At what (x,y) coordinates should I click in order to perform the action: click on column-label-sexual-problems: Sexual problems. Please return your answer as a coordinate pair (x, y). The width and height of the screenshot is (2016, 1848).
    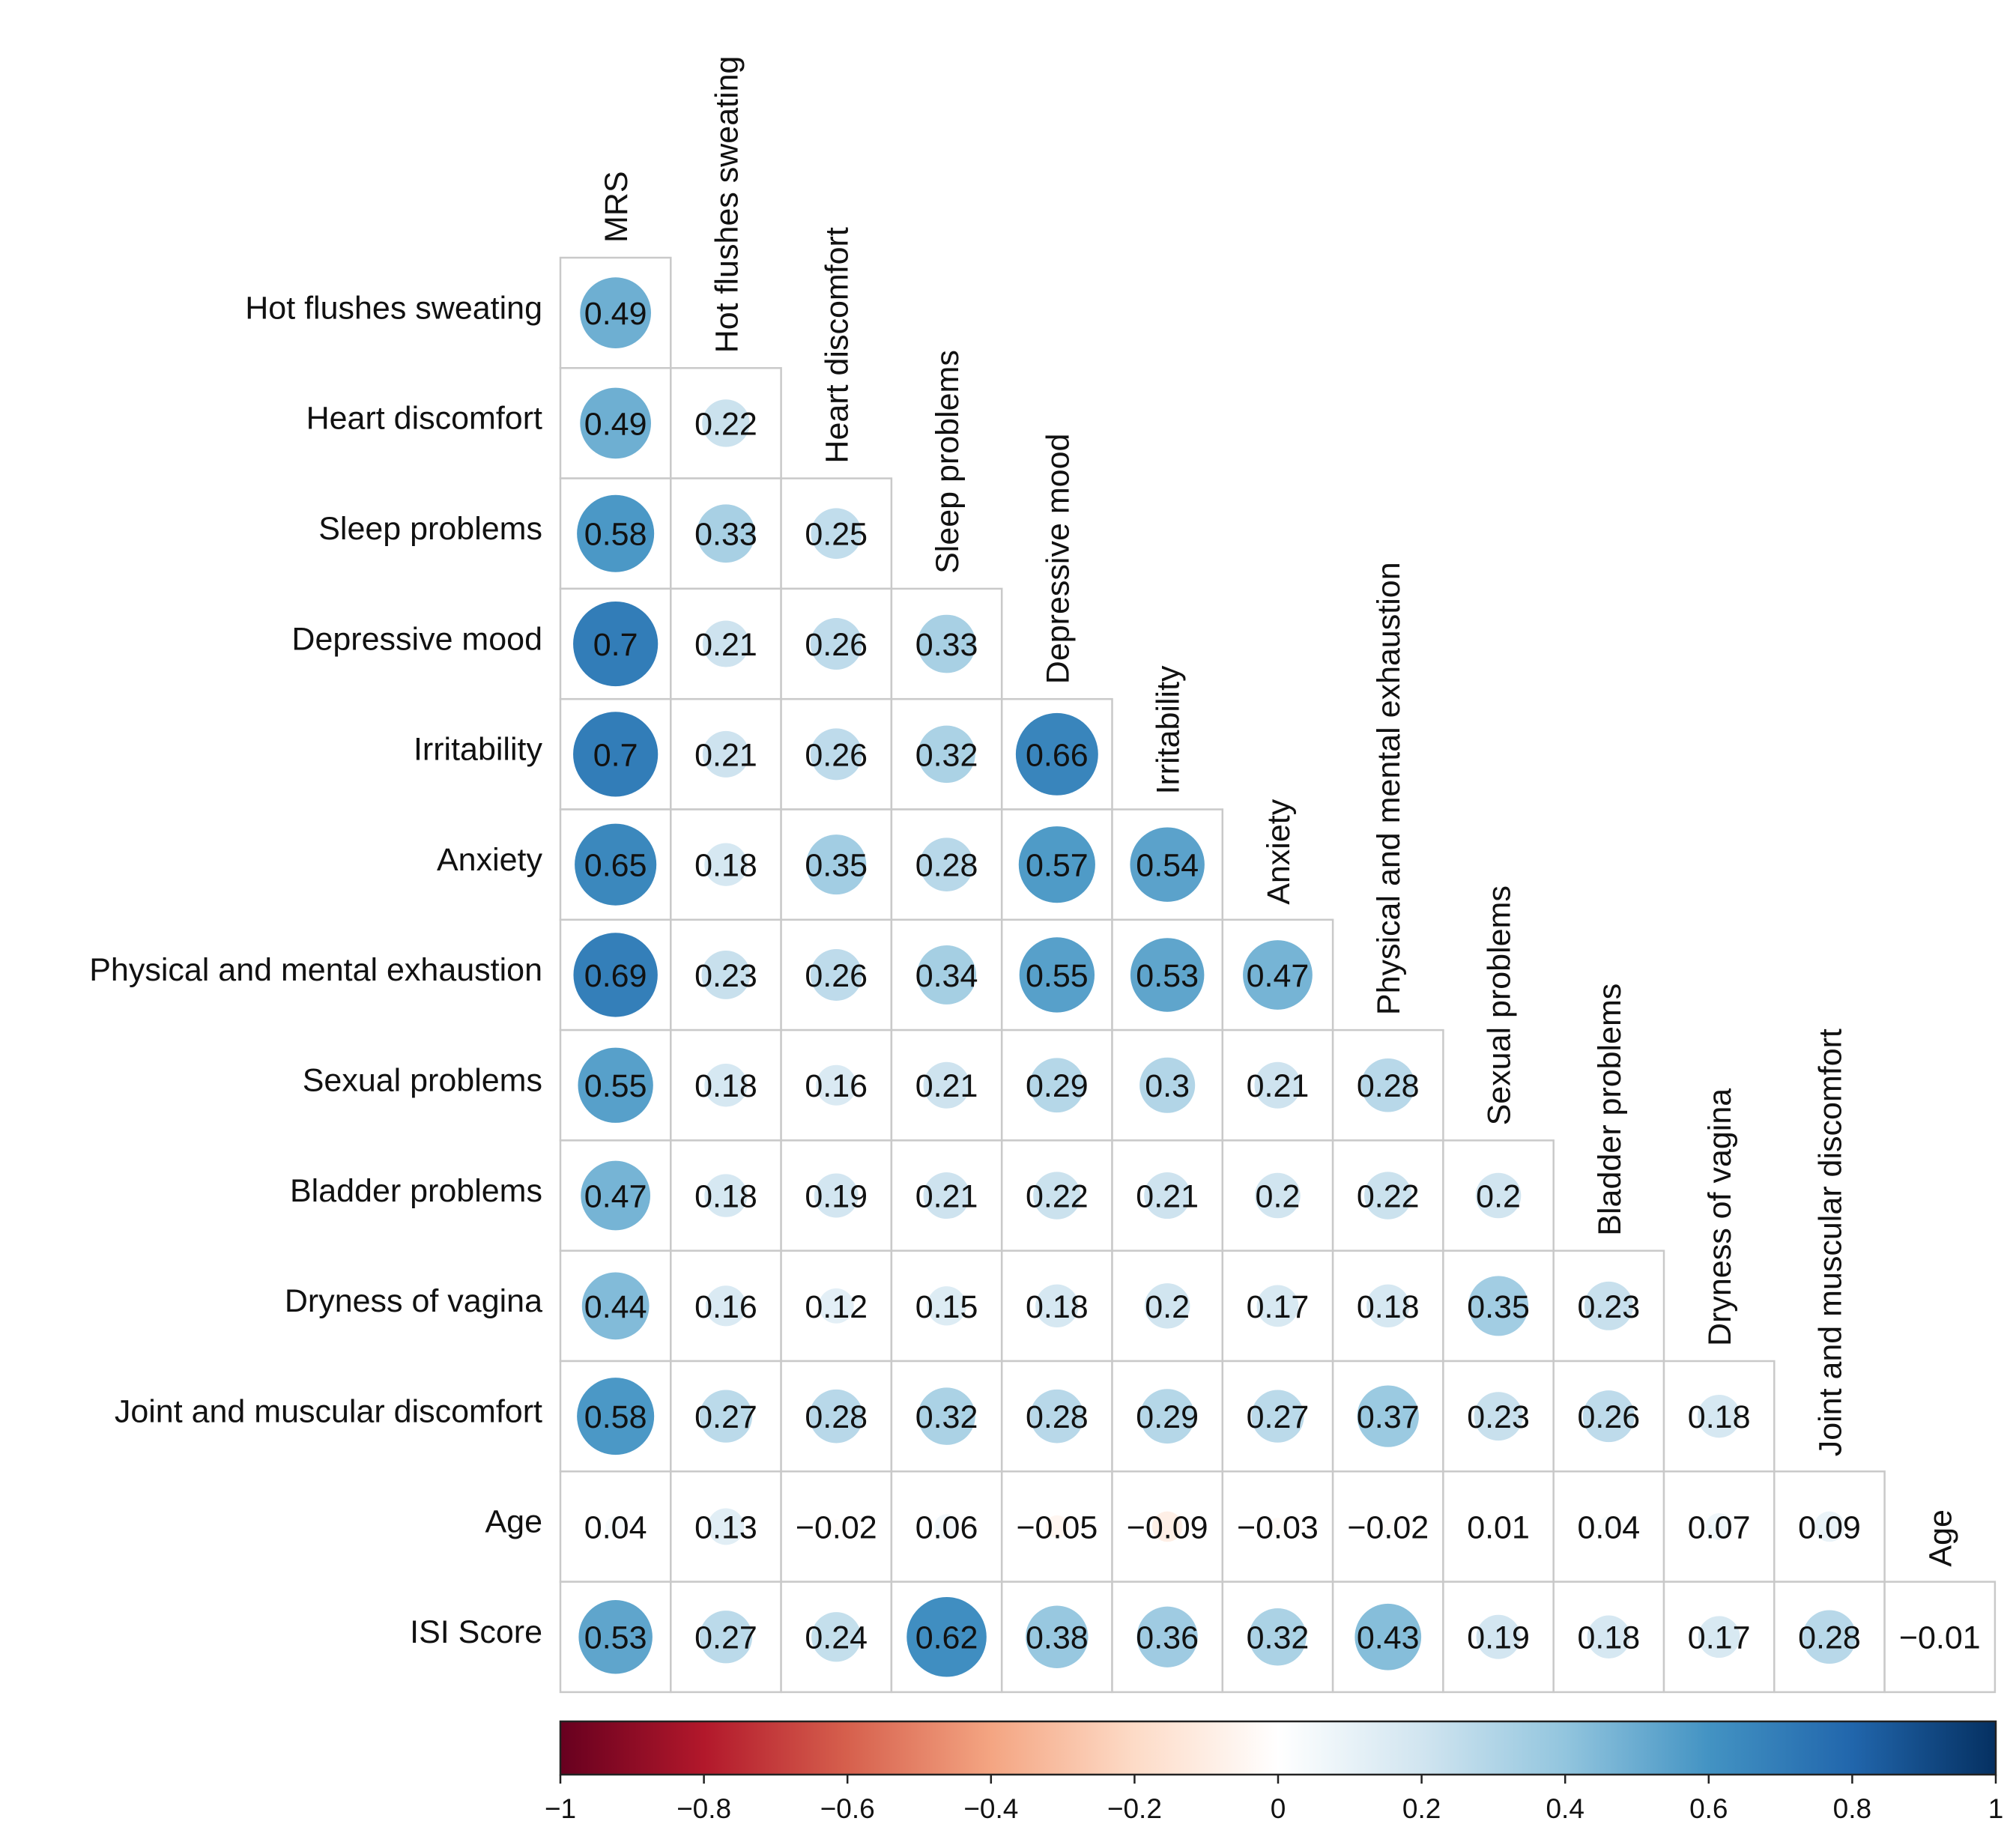
    Looking at the image, I should click on (1500, 1005).